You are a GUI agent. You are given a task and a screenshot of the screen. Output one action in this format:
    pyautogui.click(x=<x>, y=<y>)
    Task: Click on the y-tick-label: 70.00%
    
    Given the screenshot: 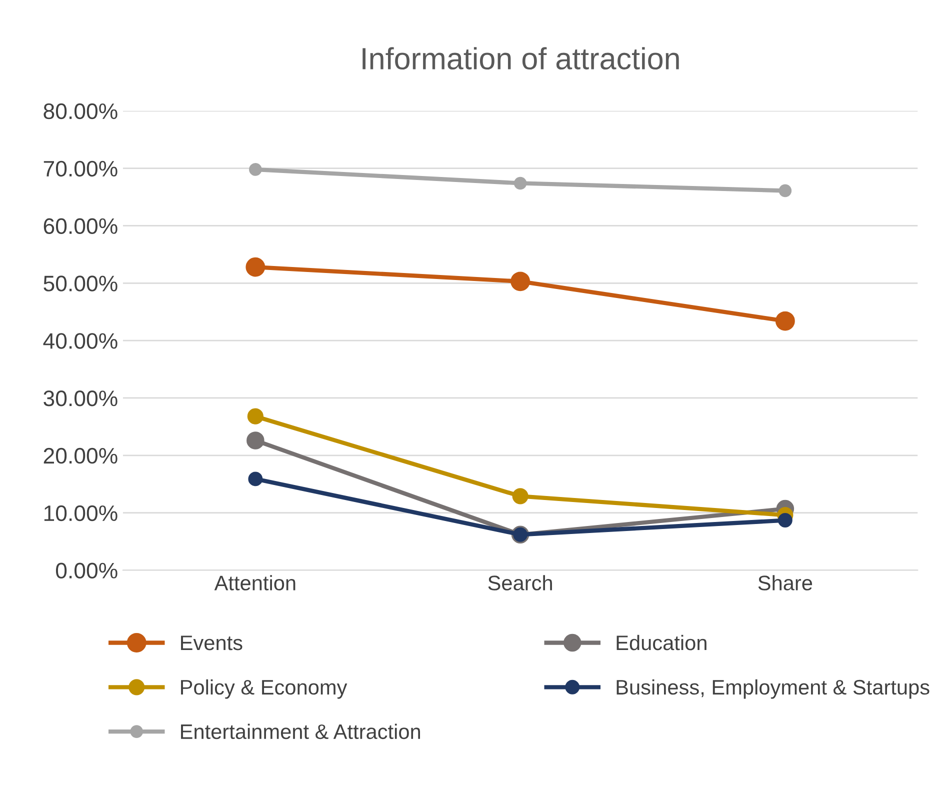 What is the action you would take?
    pyautogui.click(x=81, y=168)
    